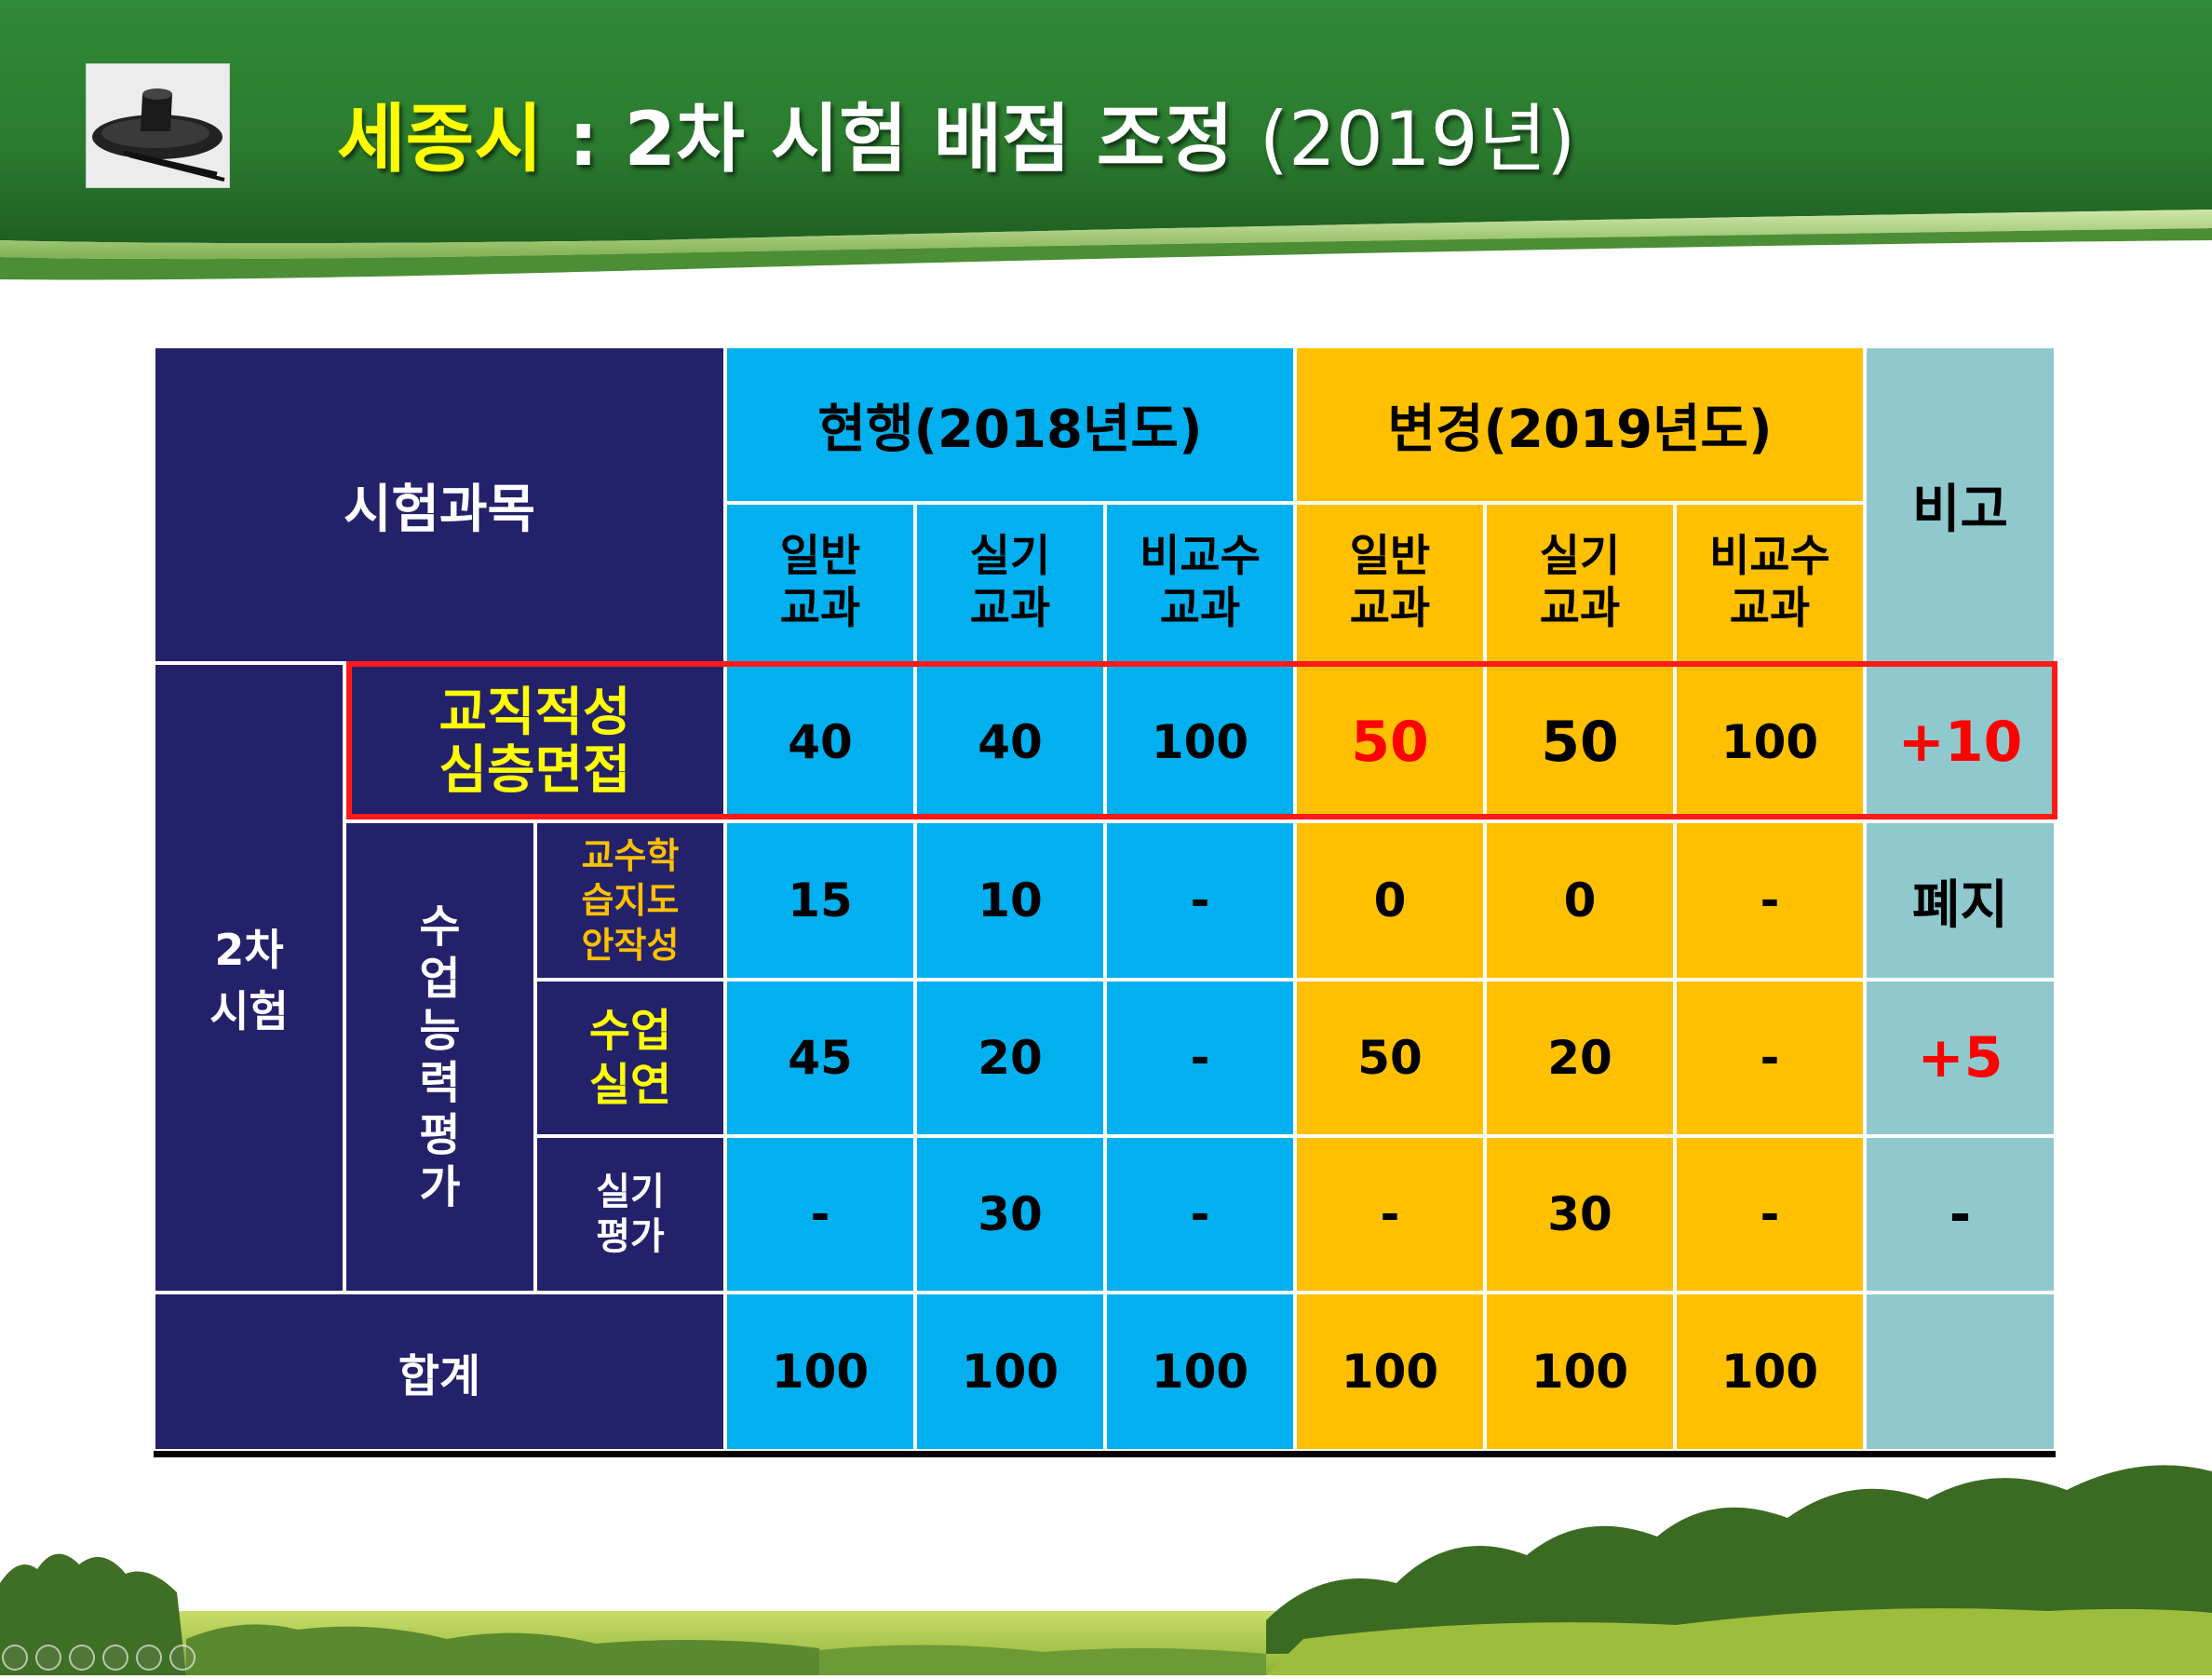 This screenshot has width=2212, height=1679. I want to click on table-bottom-rule, so click(1105, 1454).